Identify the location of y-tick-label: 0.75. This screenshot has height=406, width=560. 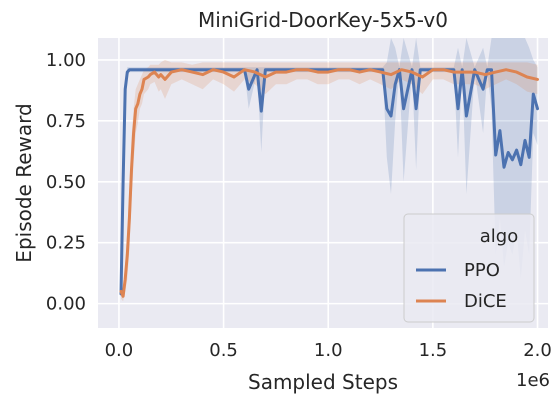
(66, 121).